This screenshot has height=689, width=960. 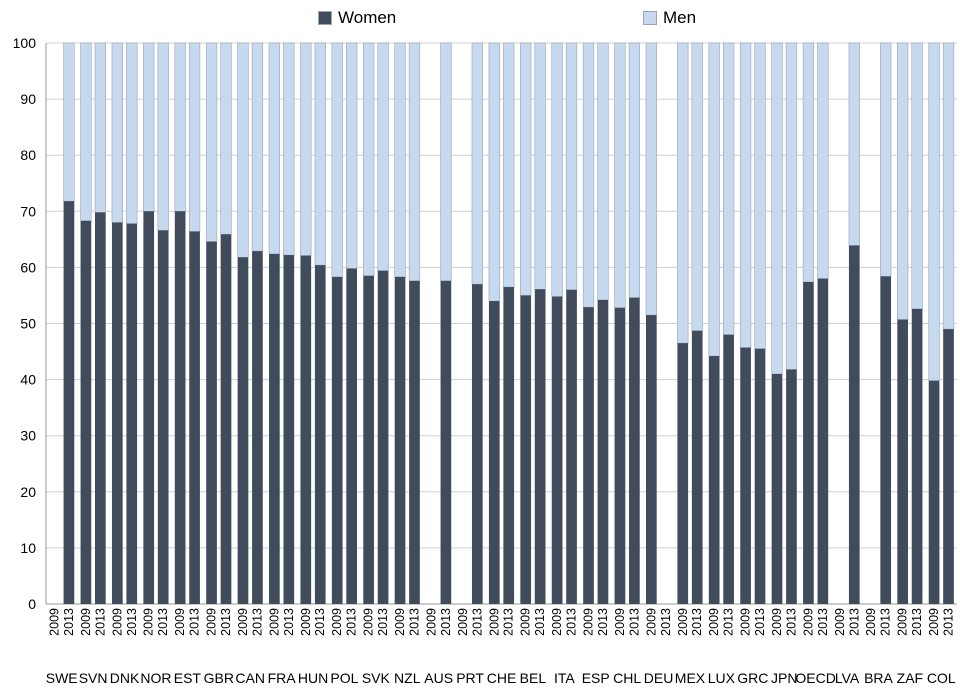 I want to click on bar-men-LUX-2009, so click(x=714, y=199).